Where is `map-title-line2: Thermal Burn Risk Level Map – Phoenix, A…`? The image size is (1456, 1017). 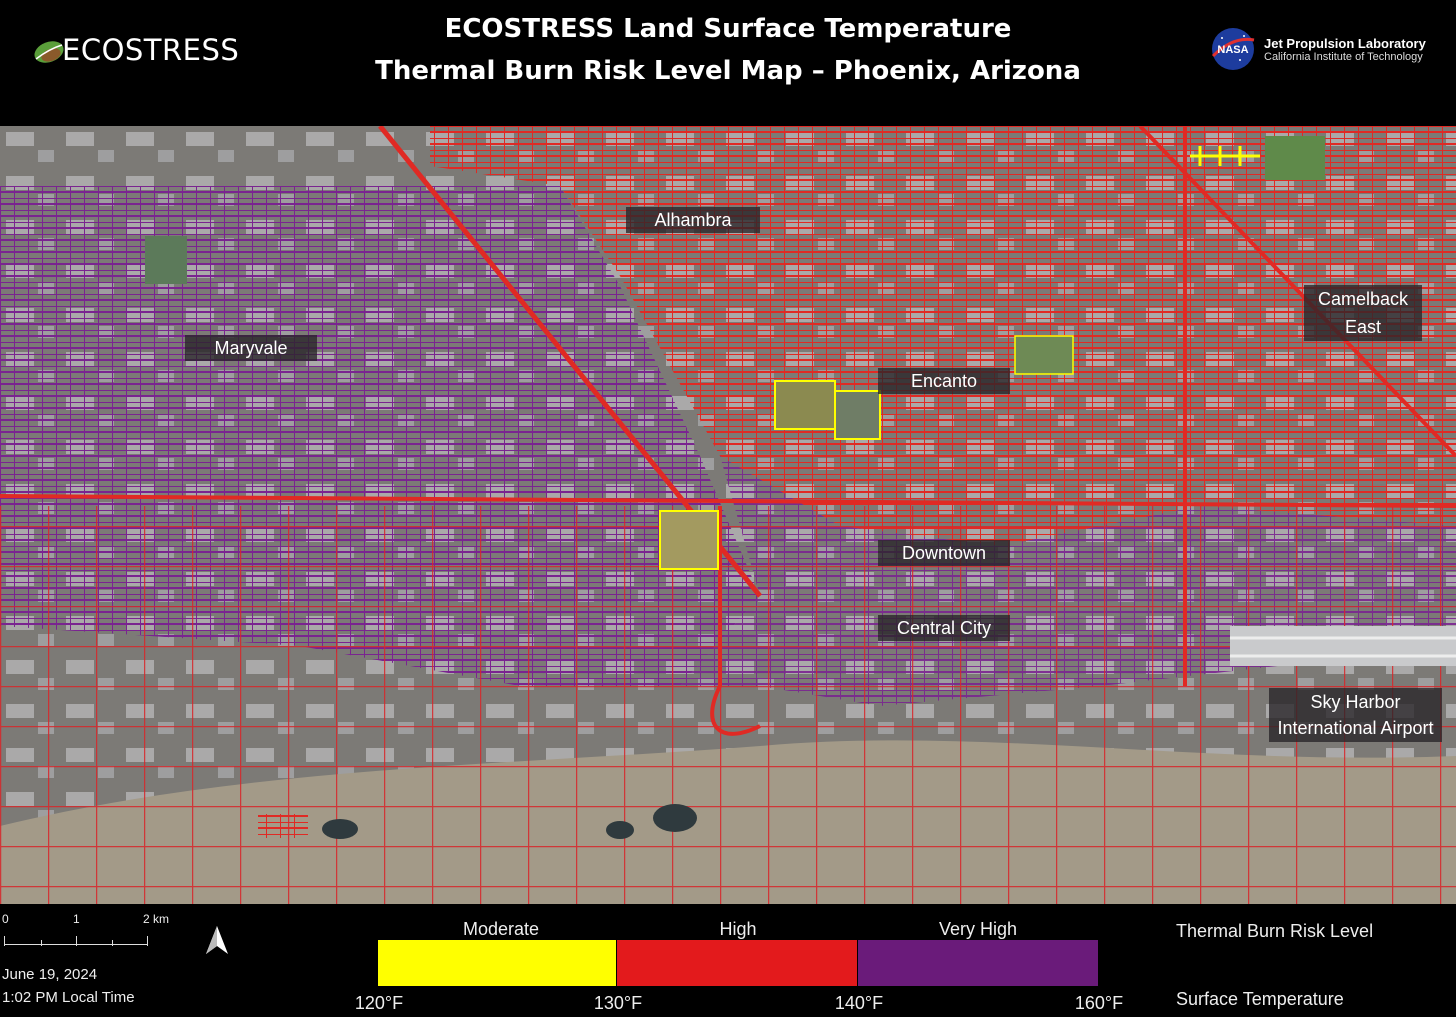 map-title-line2: Thermal Burn Risk Level Map – Phoenix, A… is located at coordinates (728, 71).